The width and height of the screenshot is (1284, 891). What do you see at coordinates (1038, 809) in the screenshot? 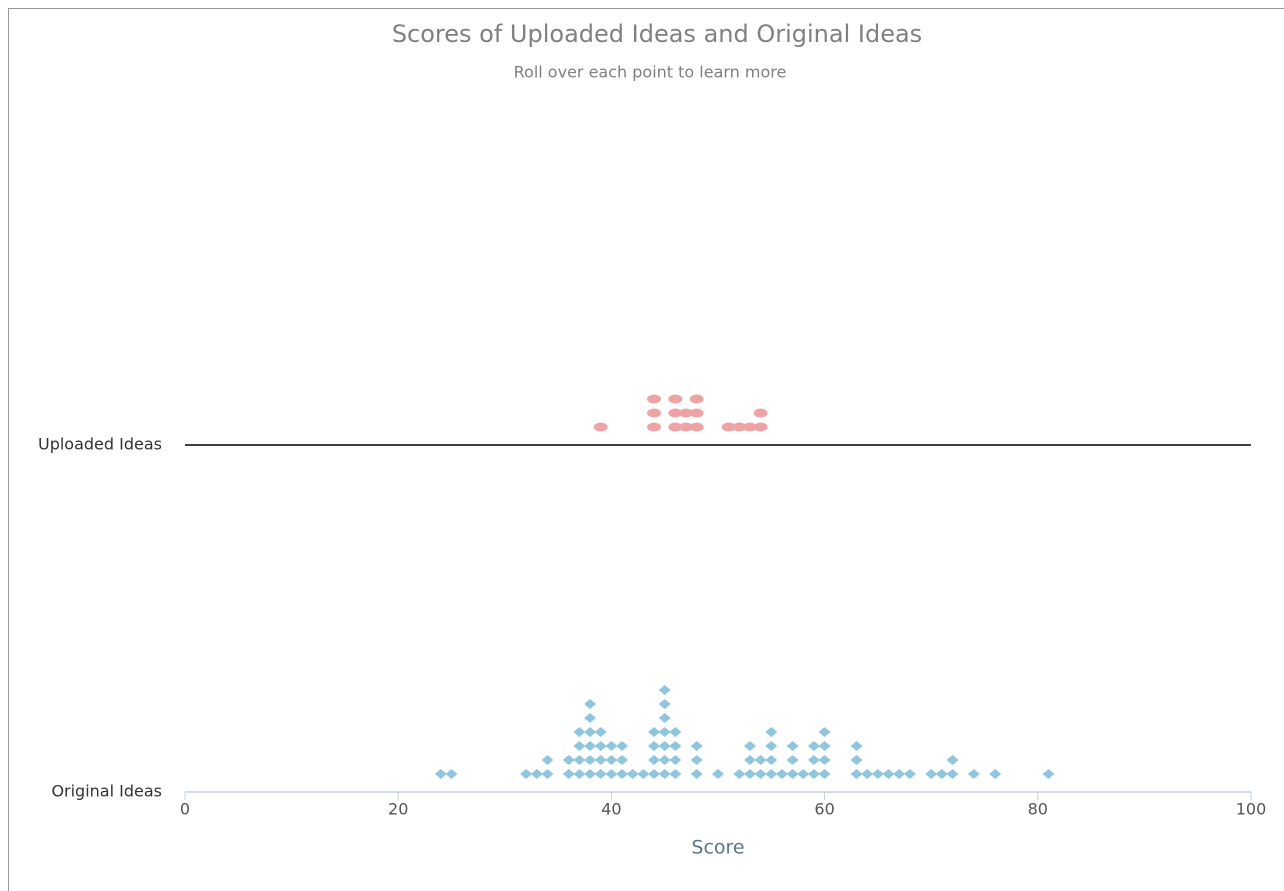
I see `x-tick-label: 80` at bounding box center [1038, 809].